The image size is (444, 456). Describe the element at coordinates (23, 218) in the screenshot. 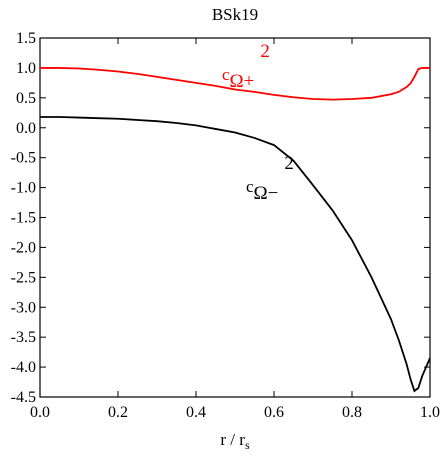

I see `y-tick-label: -1.5` at that location.